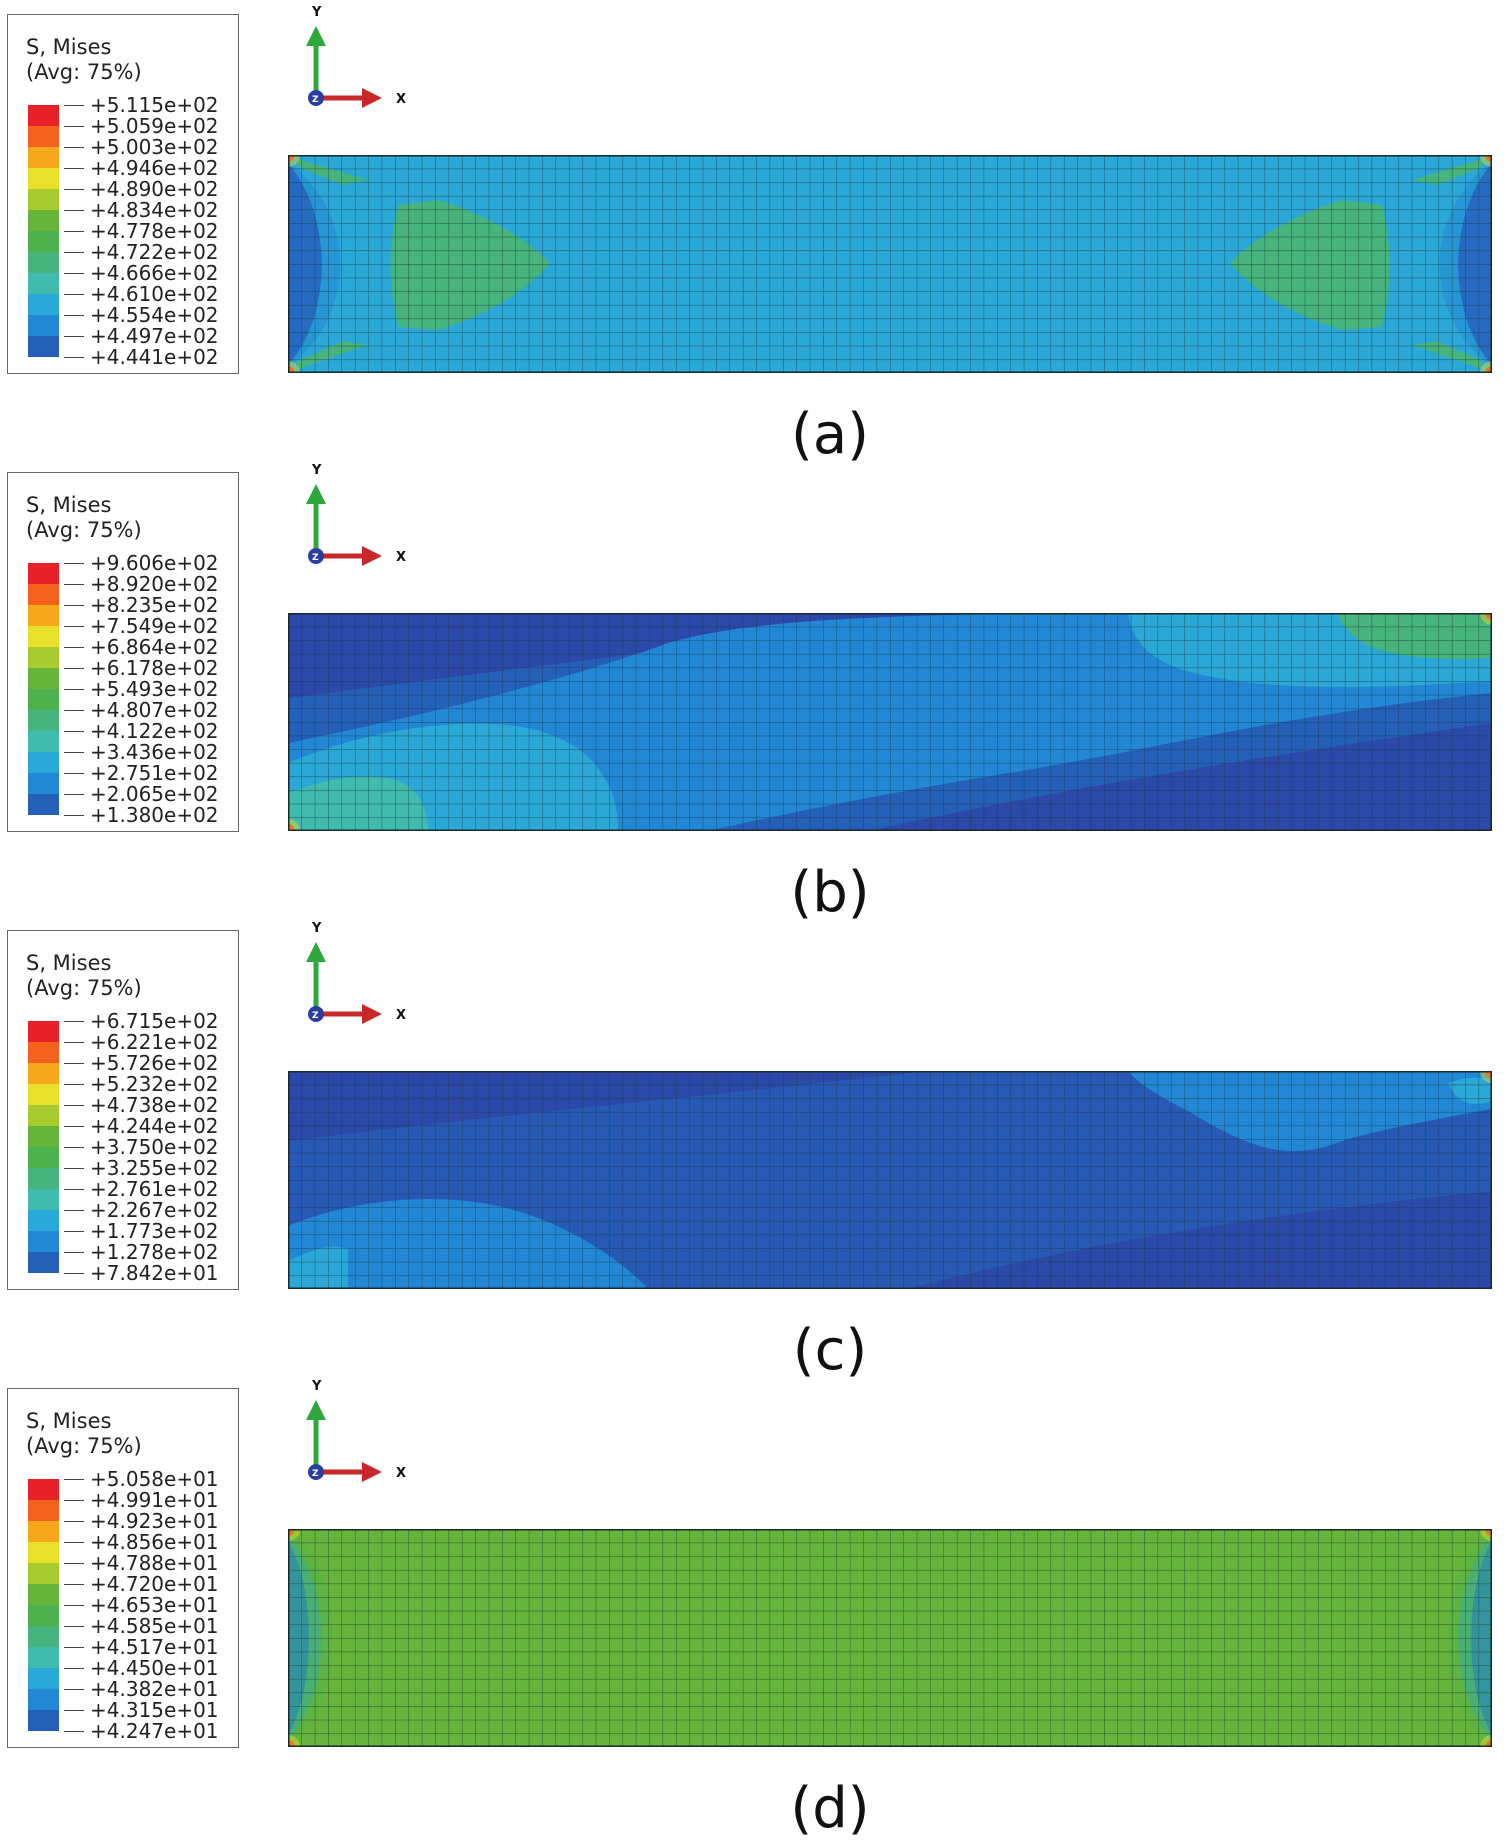  Describe the element at coordinates (830, 1350) in the screenshot. I see `panel-caption: (c)` at that location.